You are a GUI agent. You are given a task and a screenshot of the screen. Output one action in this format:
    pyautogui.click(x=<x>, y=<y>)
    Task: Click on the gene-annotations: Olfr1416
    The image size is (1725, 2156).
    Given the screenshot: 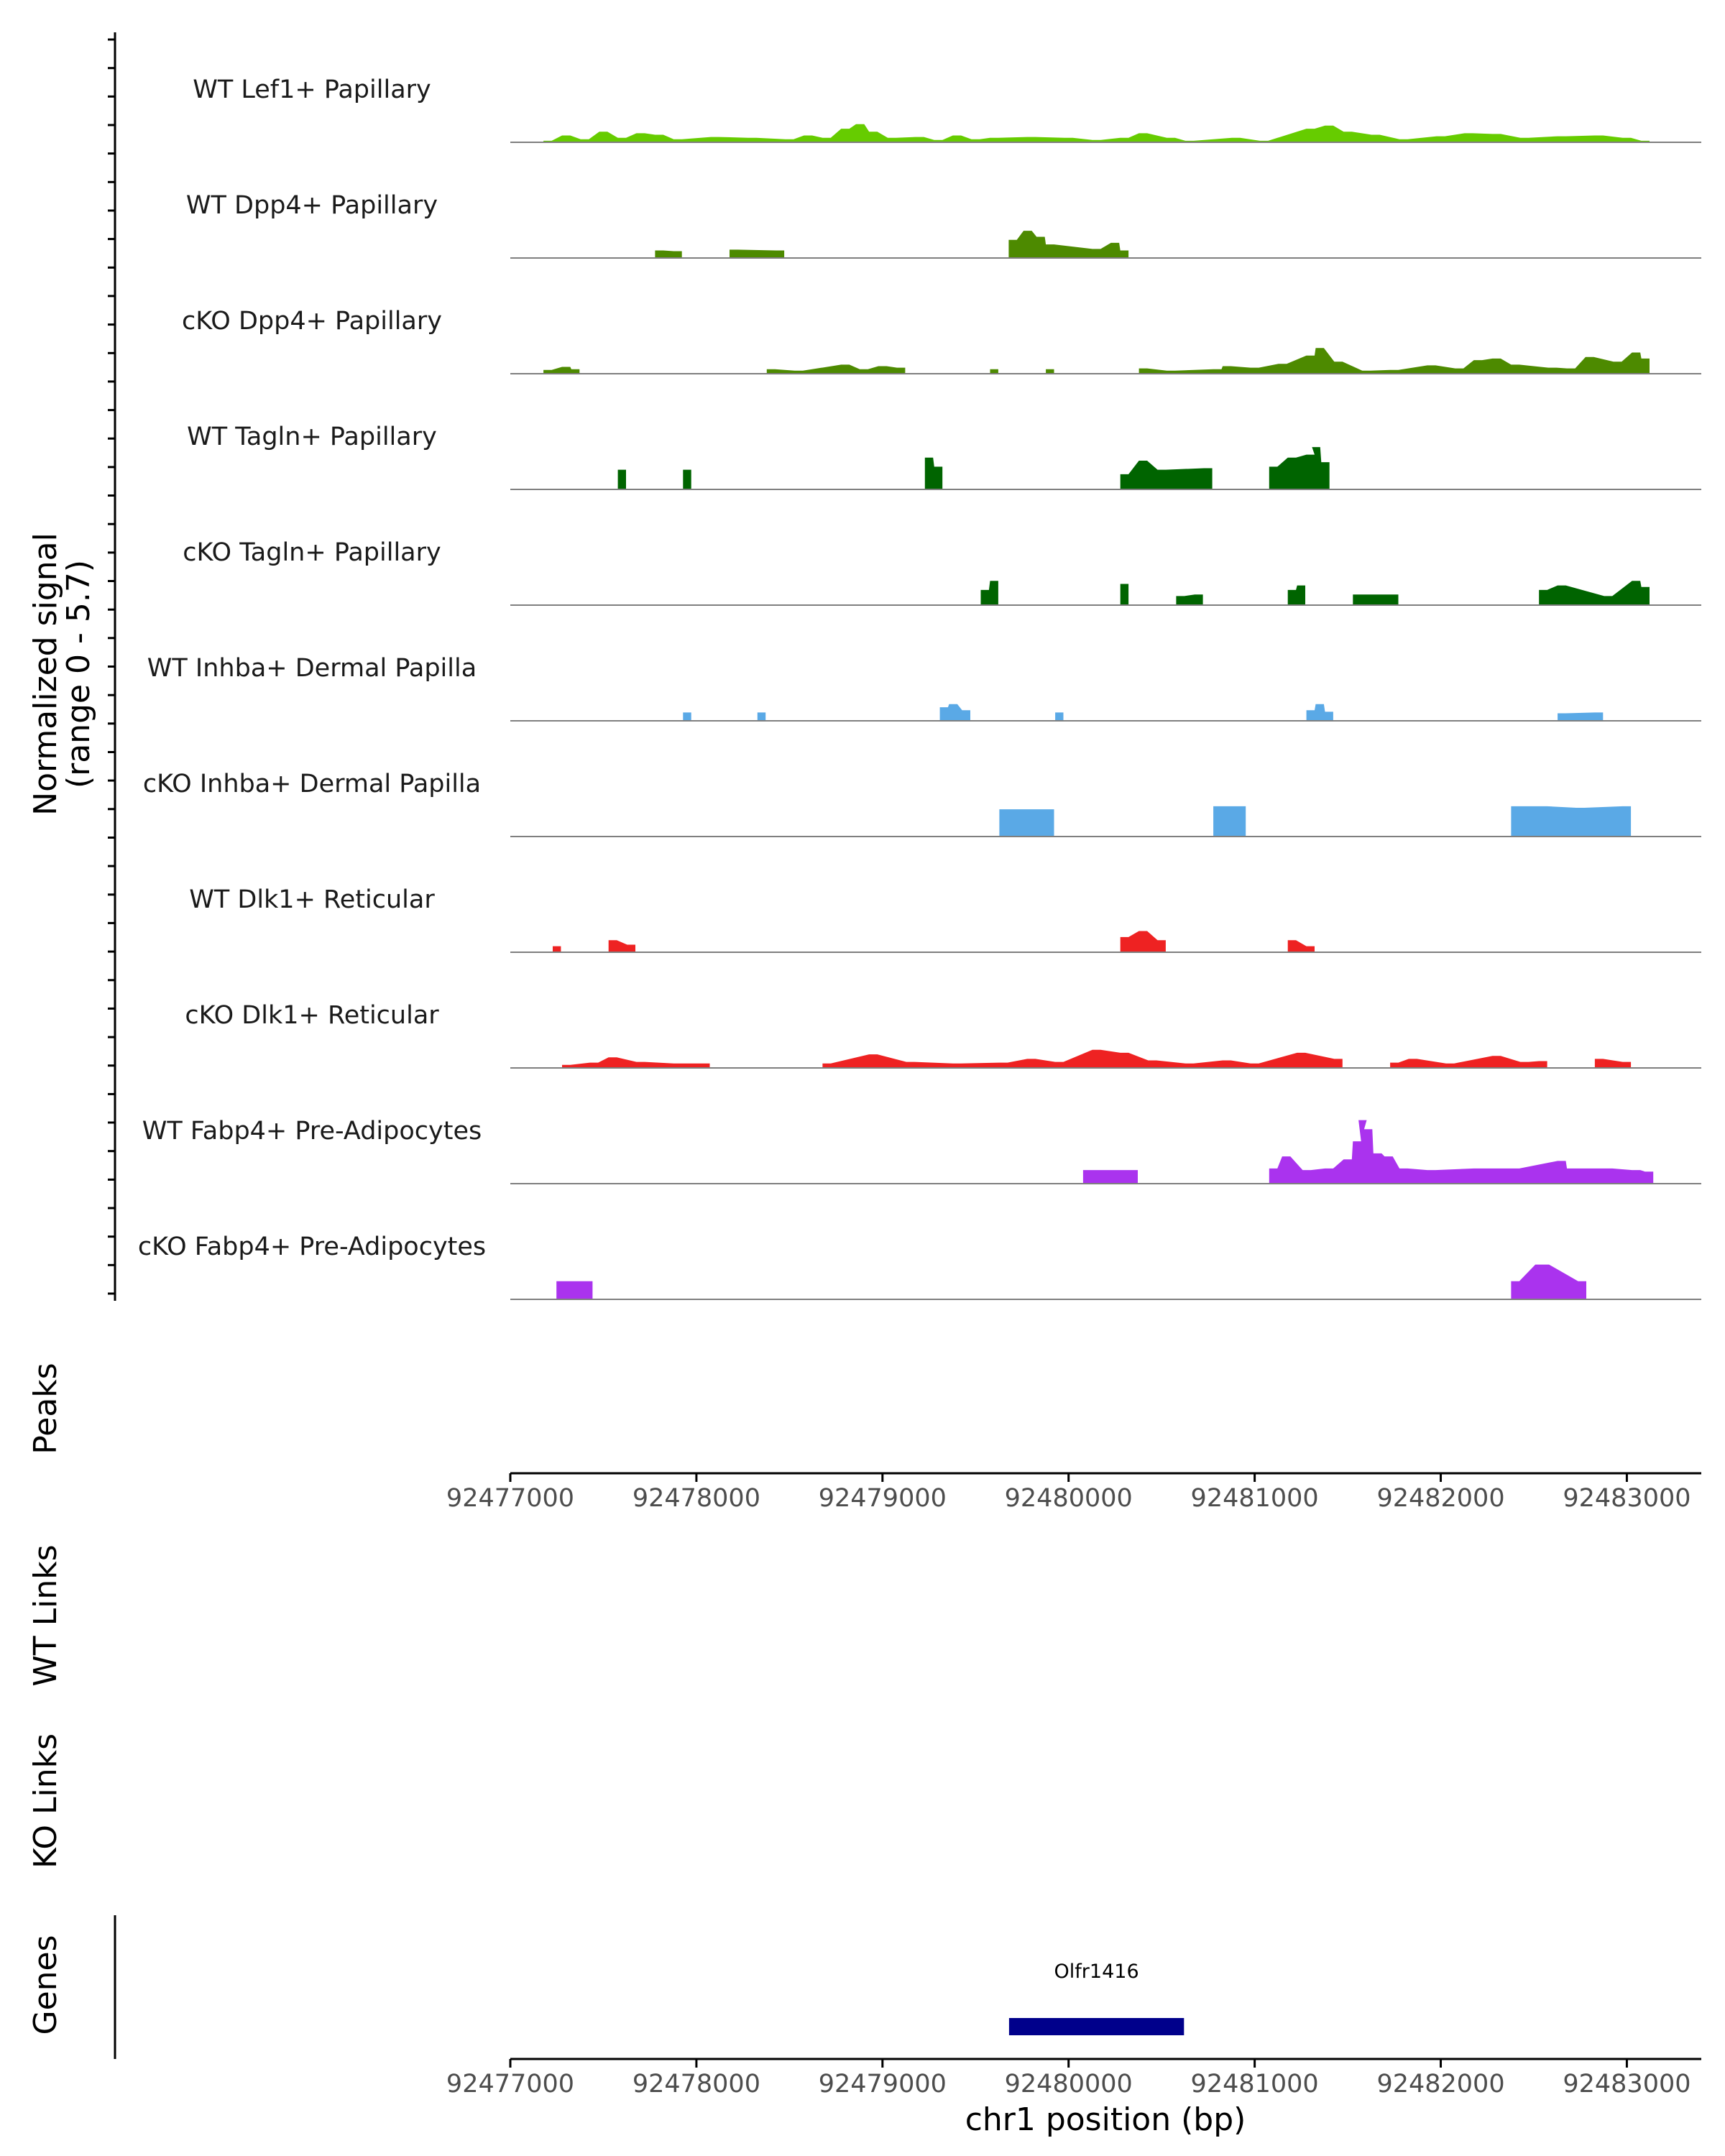 What is the action you would take?
    pyautogui.click(x=1096, y=1998)
    